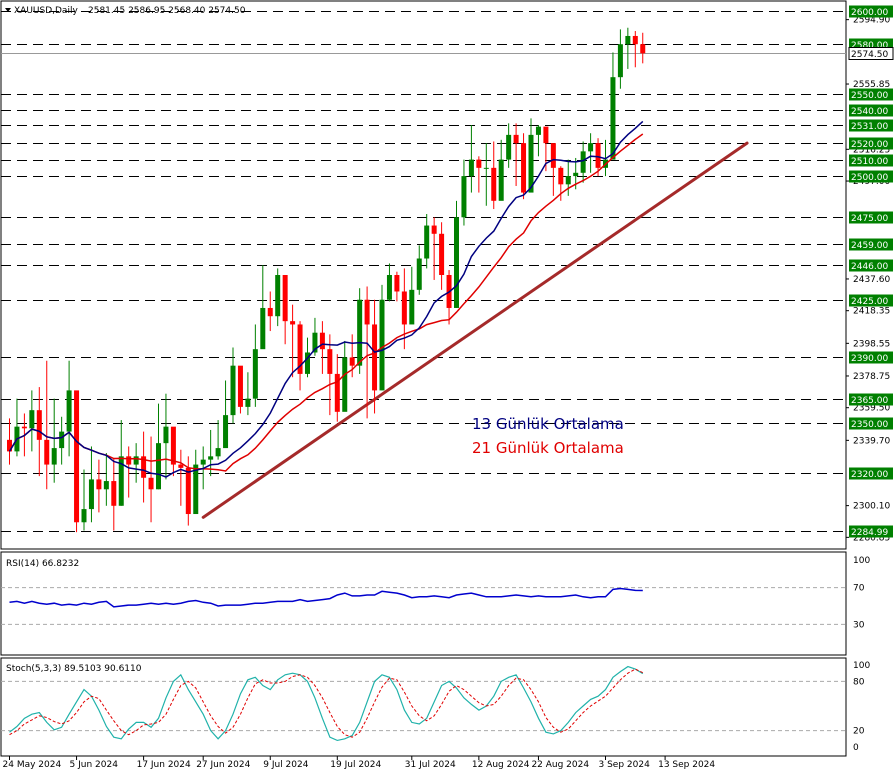  I want to click on time-tick-label: 3 Sep 2024, so click(625, 765).